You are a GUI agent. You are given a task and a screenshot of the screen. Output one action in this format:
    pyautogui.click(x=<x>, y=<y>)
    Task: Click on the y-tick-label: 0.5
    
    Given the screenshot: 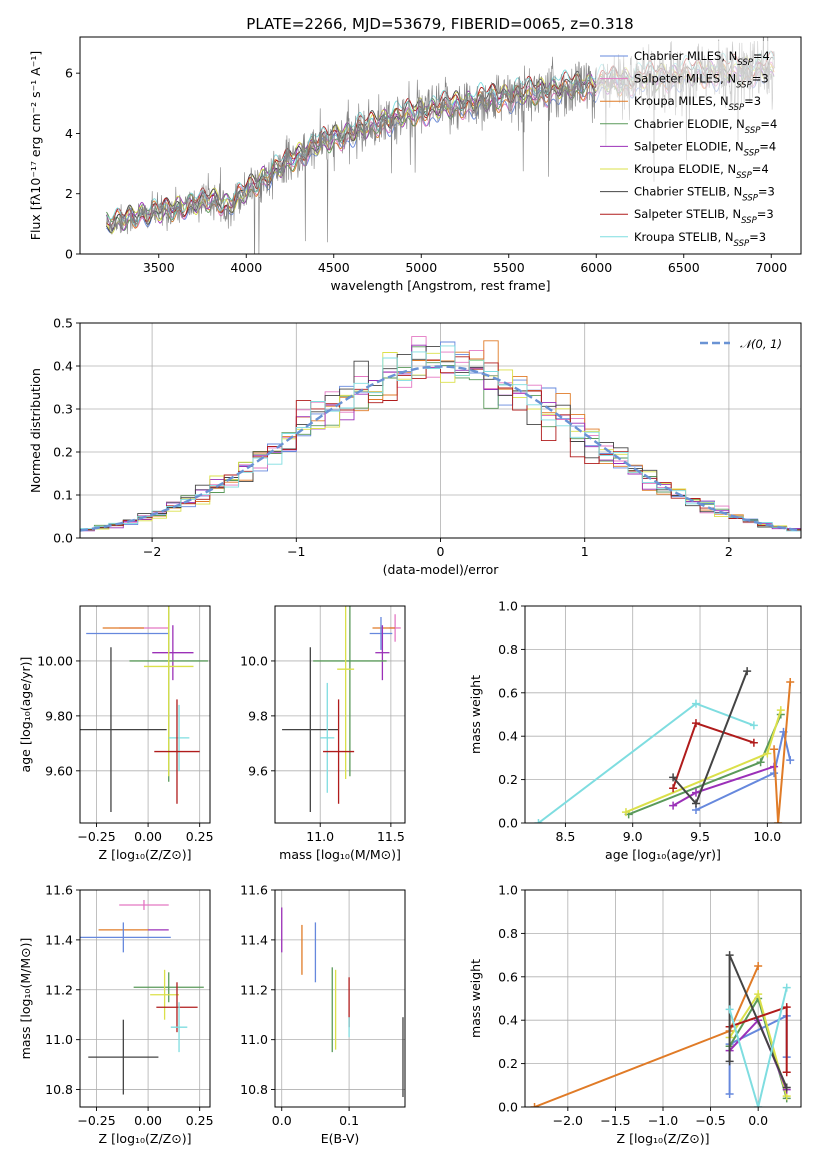 What is the action you would take?
    pyautogui.click(x=63, y=323)
    